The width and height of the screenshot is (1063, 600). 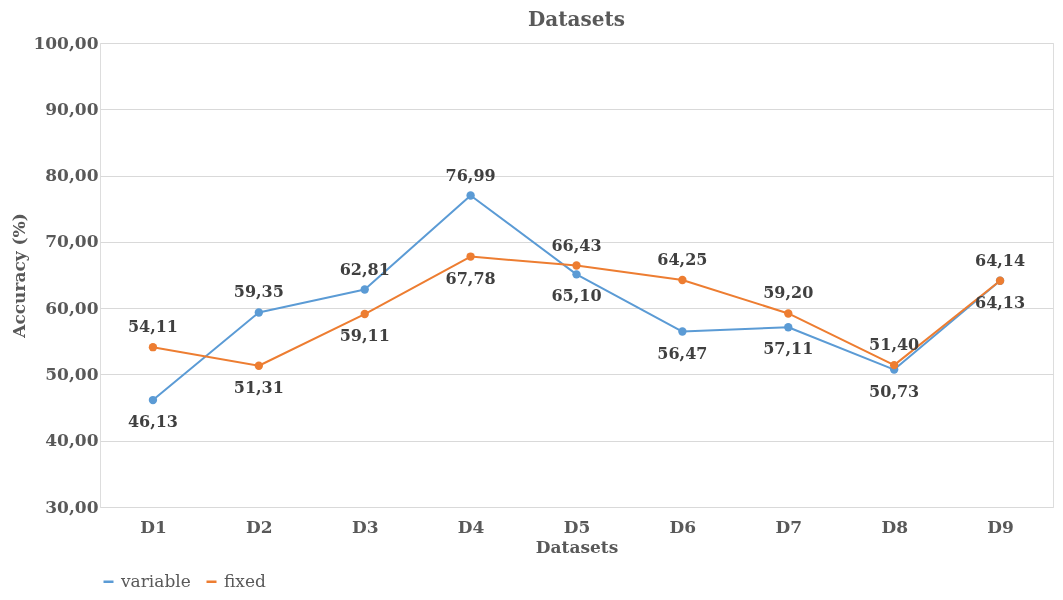 What do you see at coordinates (72, 241) in the screenshot?
I see `y-tick-label: 70,00` at bounding box center [72, 241].